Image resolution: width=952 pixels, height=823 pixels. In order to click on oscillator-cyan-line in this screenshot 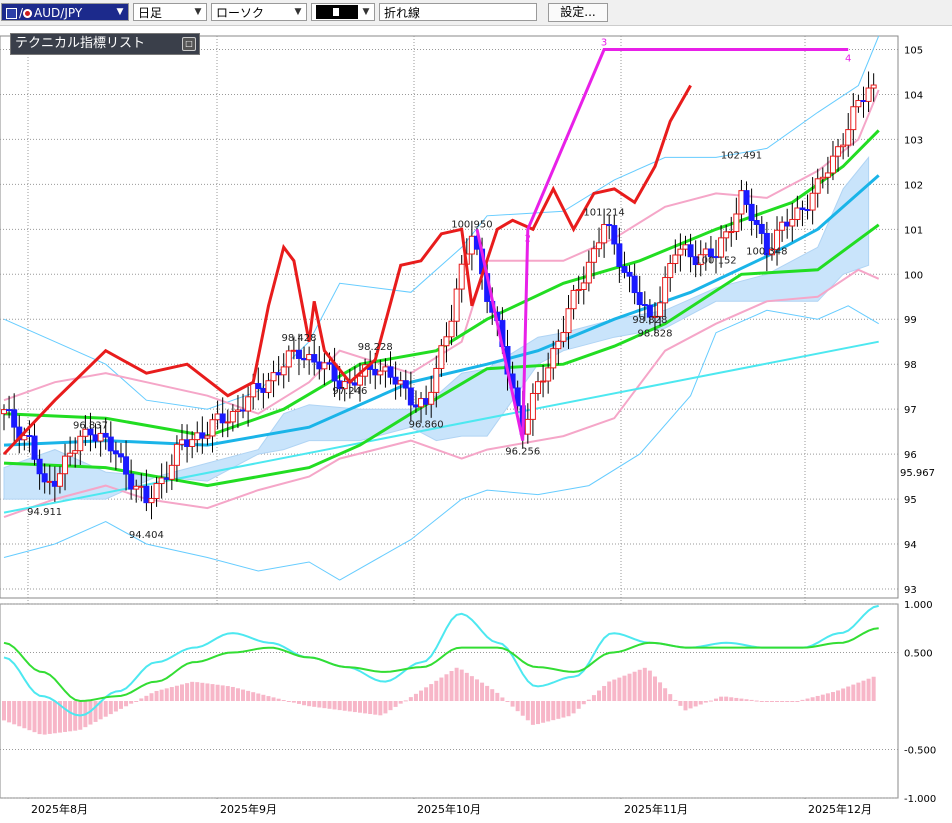, I will do `click(441, 660)`.